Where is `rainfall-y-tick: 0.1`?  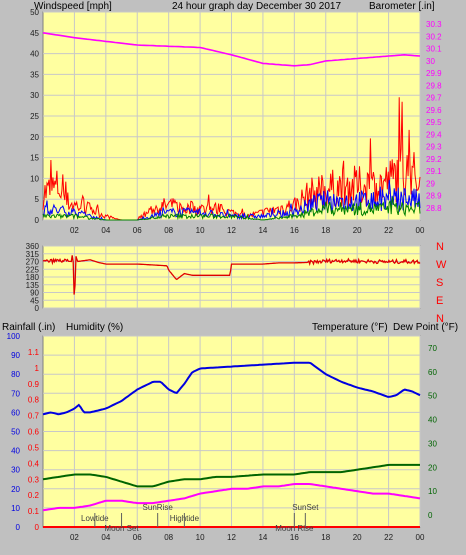
rainfall-y-tick: 0.1 is located at coordinates (34, 511).